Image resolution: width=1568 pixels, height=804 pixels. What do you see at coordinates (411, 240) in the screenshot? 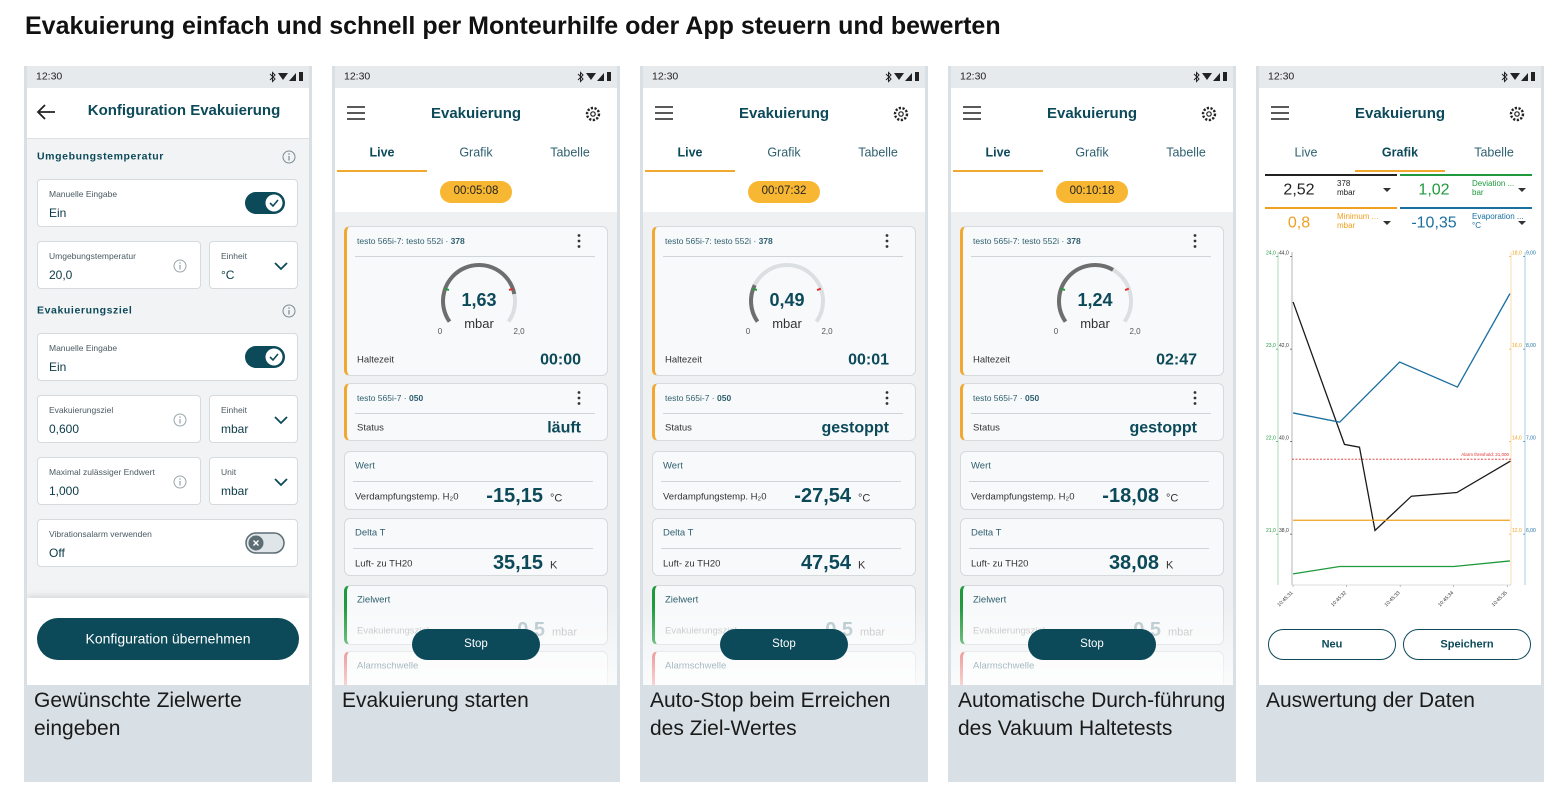
I see `device-name: testo 565i-7: testo 552i · 378` at bounding box center [411, 240].